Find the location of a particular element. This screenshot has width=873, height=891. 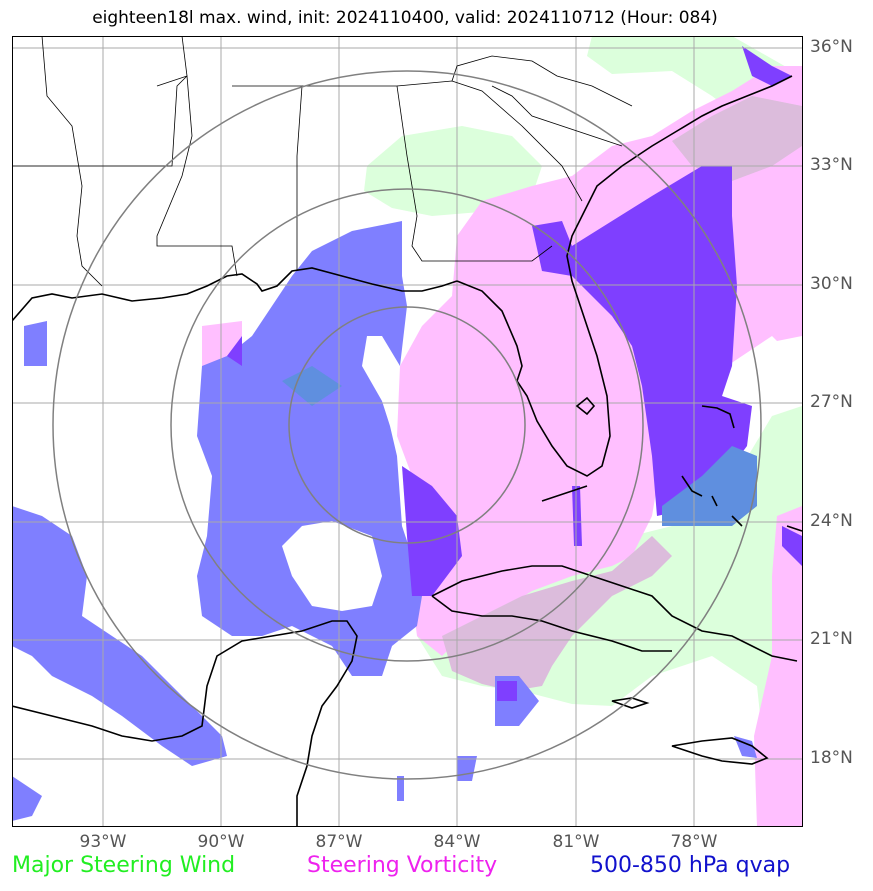

lat-label-30: 30°N is located at coordinates (831, 284).